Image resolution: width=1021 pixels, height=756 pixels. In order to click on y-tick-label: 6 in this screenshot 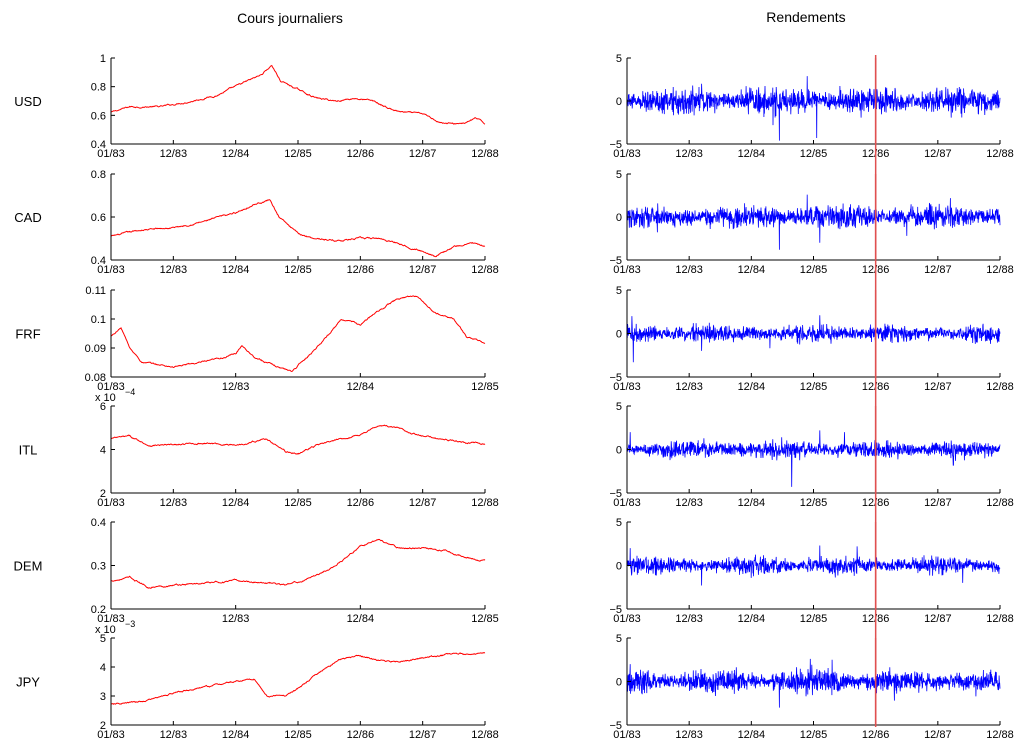, I will do `click(103, 407)`.